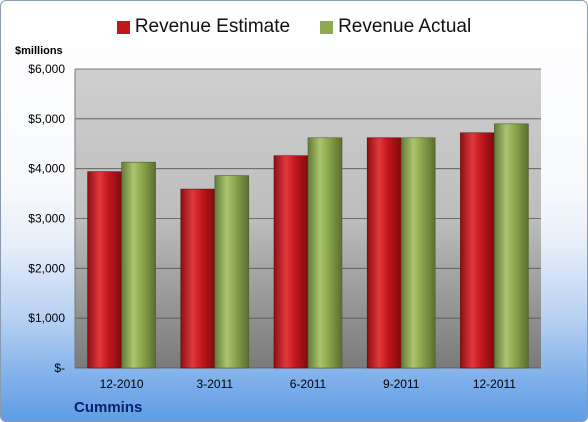  Describe the element at coordinates (39, 51) in the screenshot. I see `units-label: $millions` at that location.